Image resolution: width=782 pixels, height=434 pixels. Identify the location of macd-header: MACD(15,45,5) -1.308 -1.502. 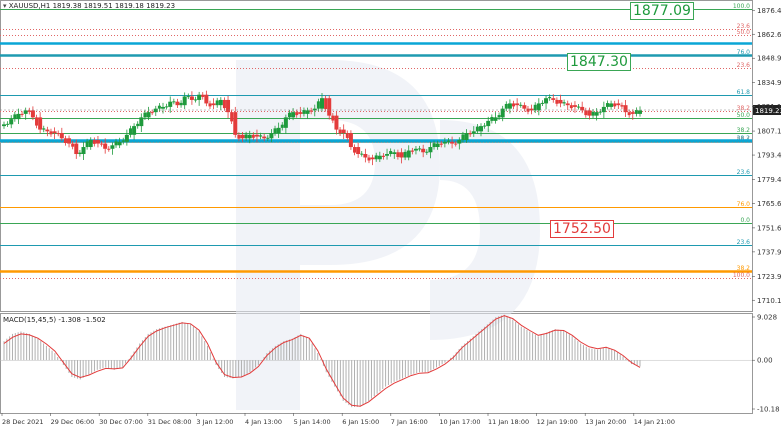
(54, 320).